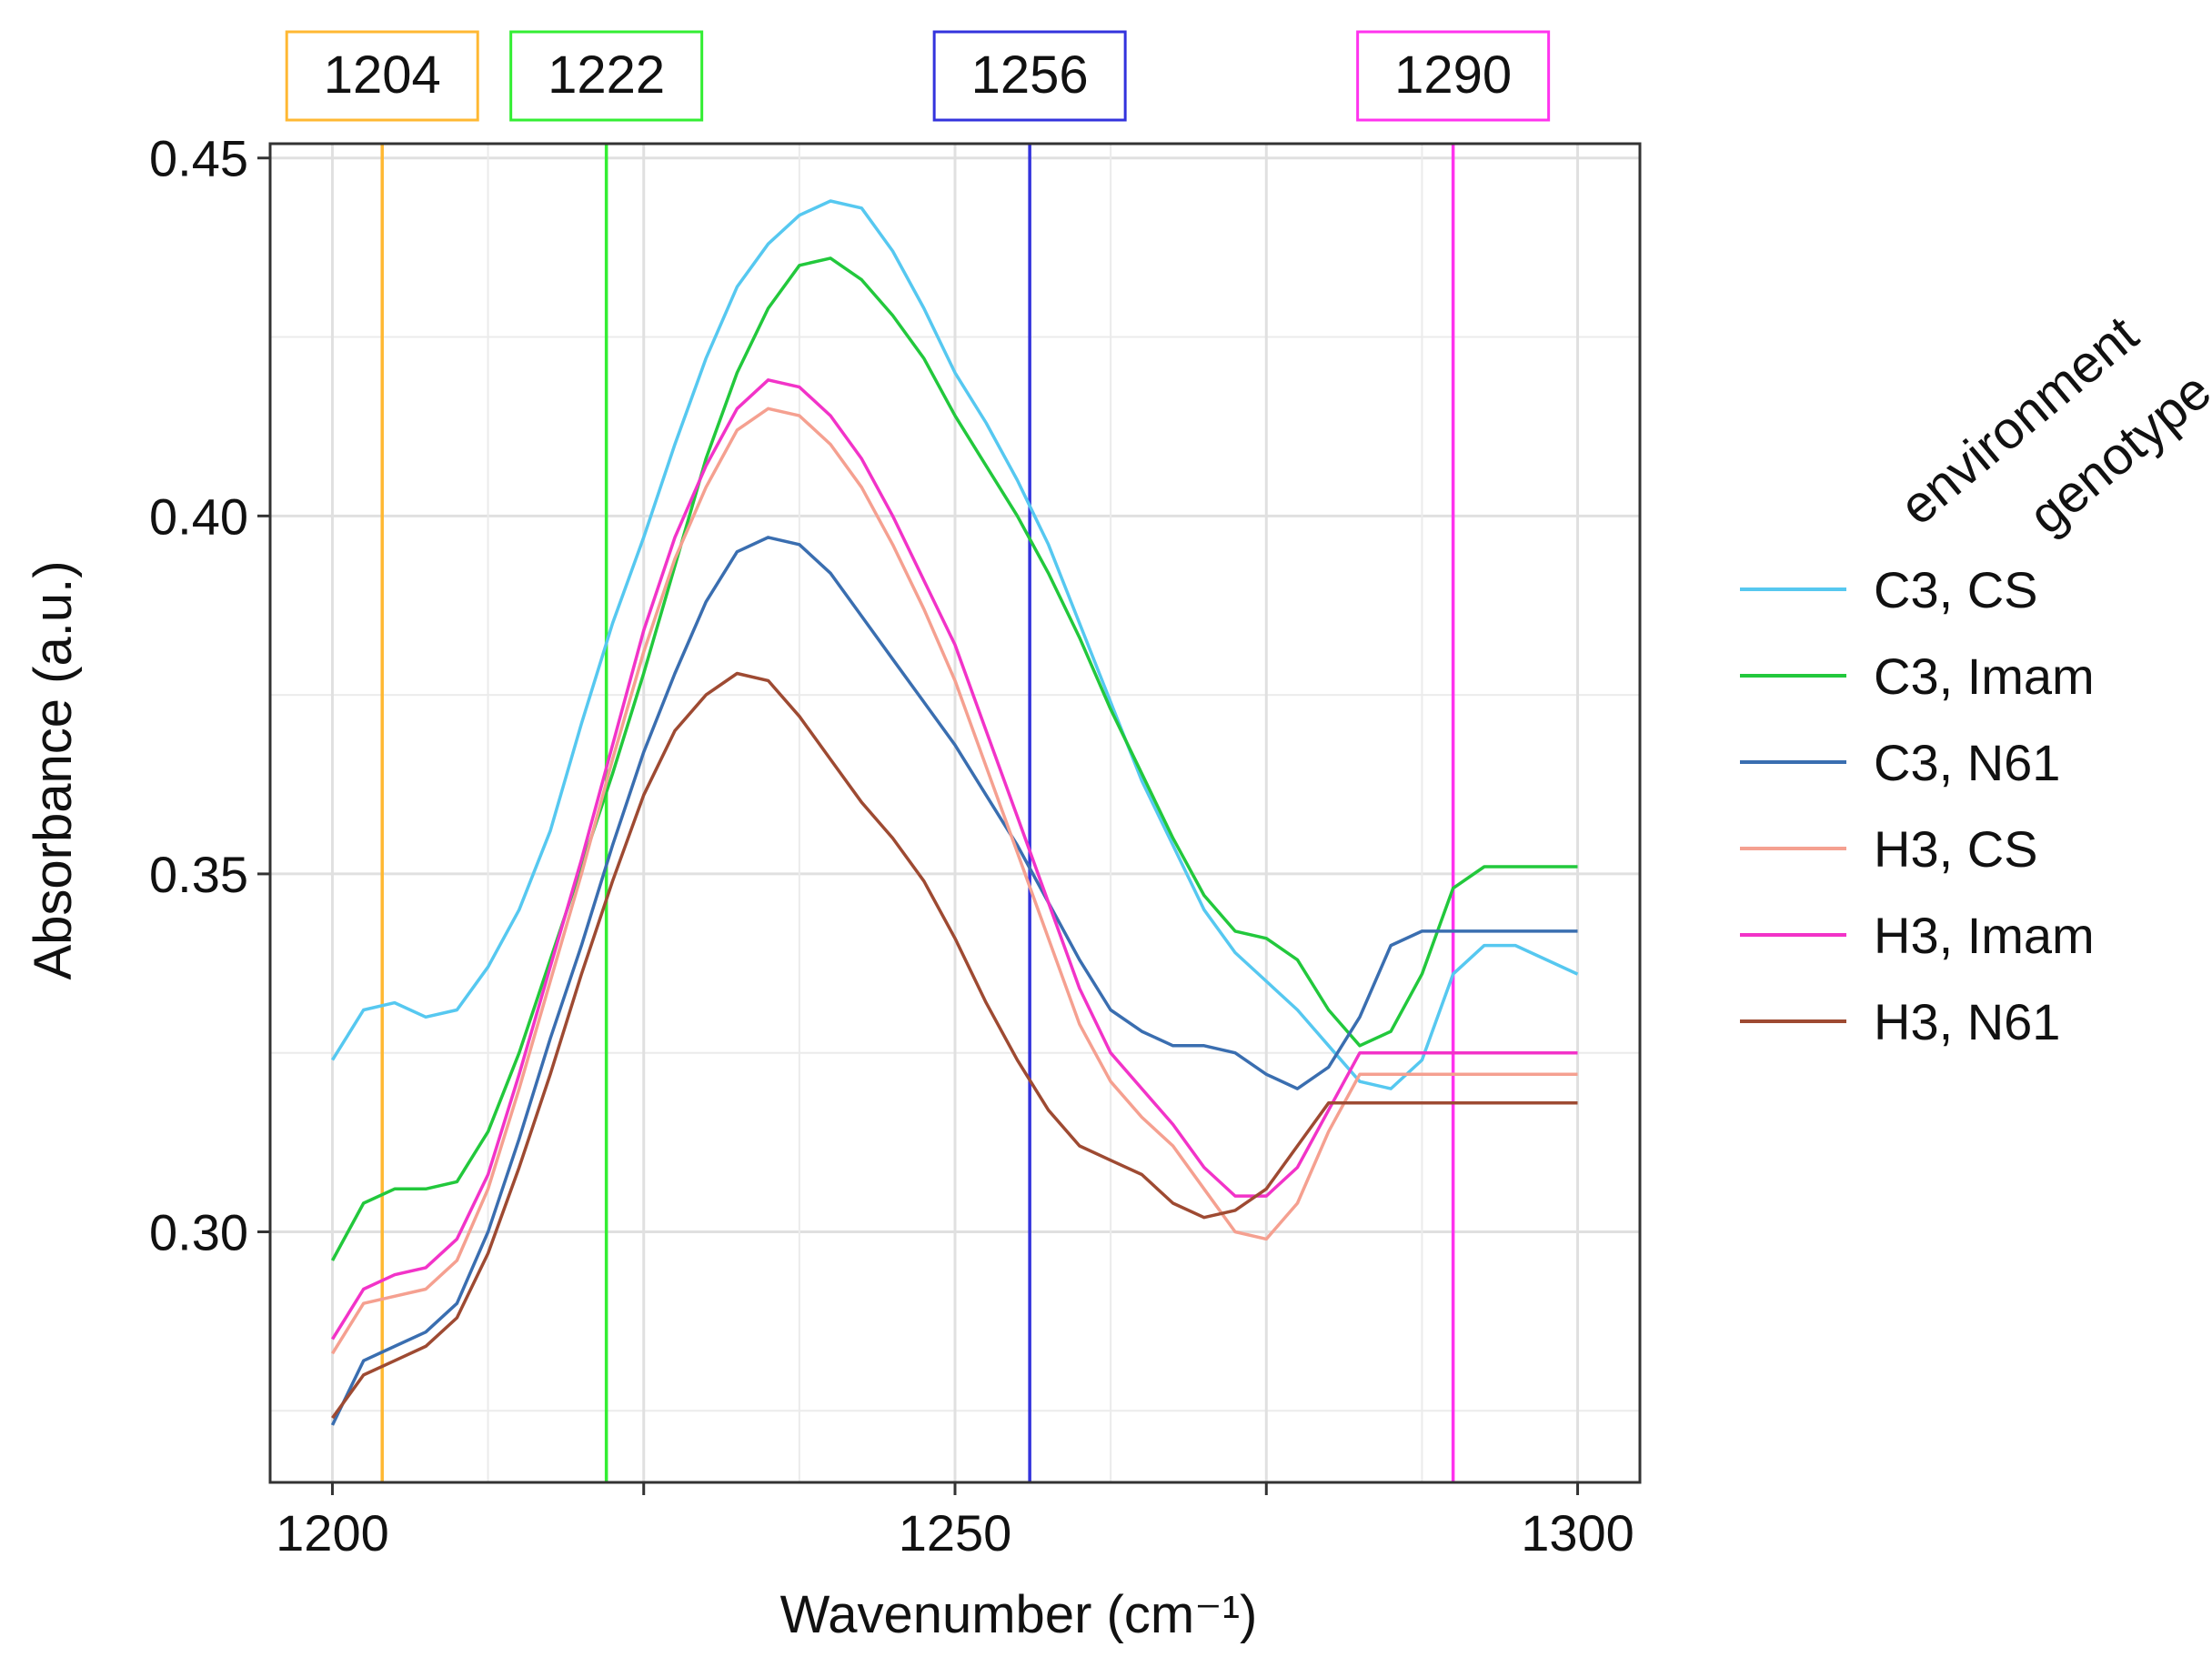 The image size is (2212, 1657). Describe the element at coordinates (198, 158) in the screenshot. I see `y-tick-label: 0.45` at that location.